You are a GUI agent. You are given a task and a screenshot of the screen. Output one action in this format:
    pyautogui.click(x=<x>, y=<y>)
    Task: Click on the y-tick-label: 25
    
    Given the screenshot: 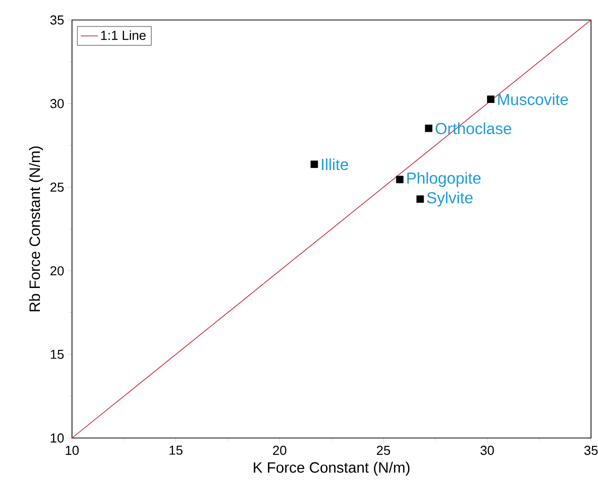 What is the action you would take?
    pyautogui.click(x=57, y=187)
    